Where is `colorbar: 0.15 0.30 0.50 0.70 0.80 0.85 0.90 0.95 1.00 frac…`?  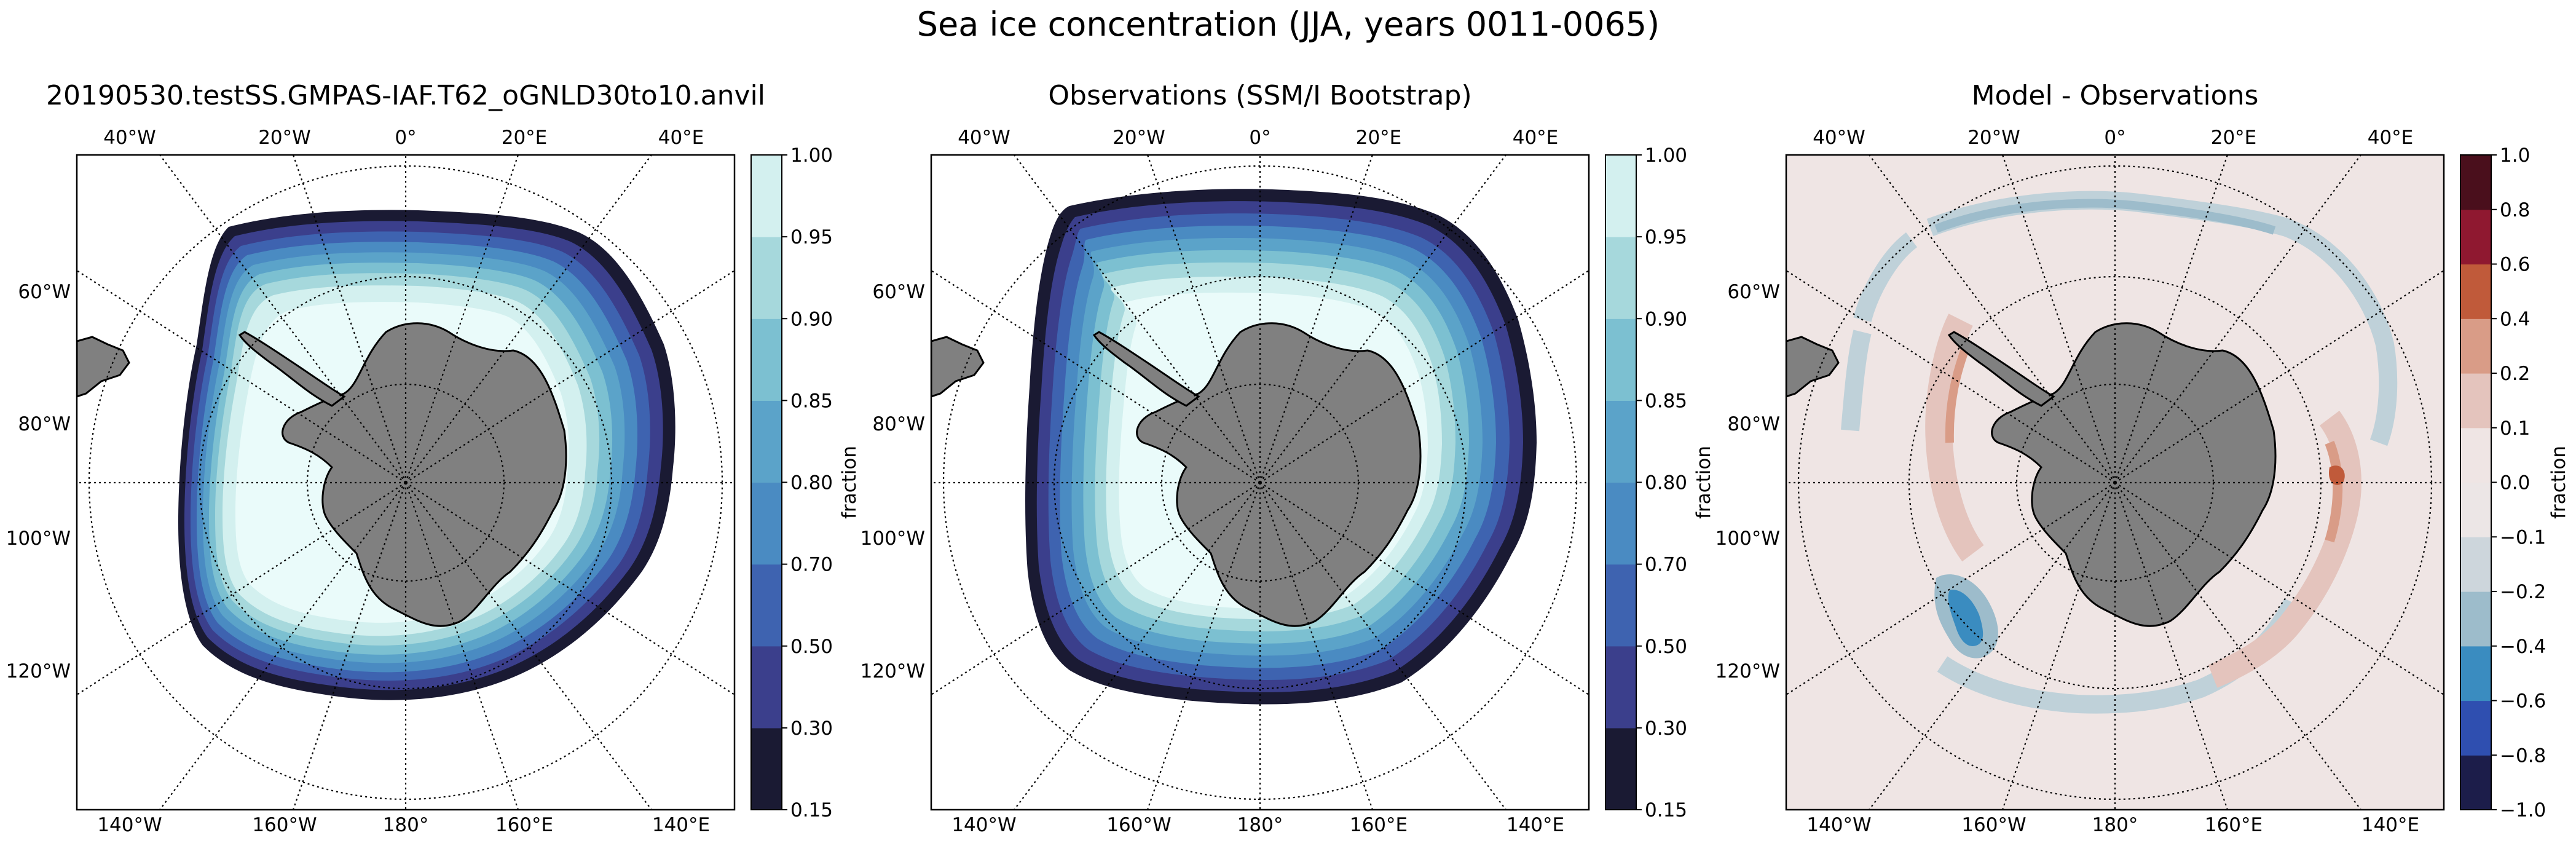
colorbar: 0.15 0.30 0.50 0.70 0.80 0.85 0.90 0.95 1.00 frac… is located at coordinates (1660, 482).